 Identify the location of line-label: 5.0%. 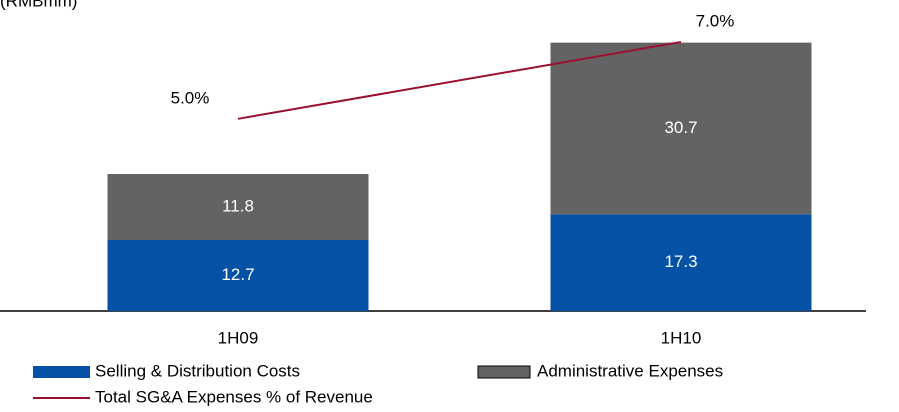
(190, 97).